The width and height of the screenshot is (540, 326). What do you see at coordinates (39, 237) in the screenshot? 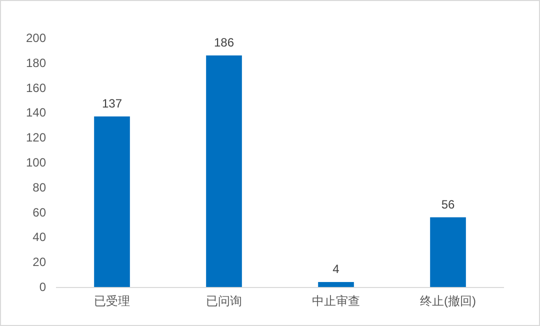
I see `y-tick-label: 40` at bounding box center [39, 237].